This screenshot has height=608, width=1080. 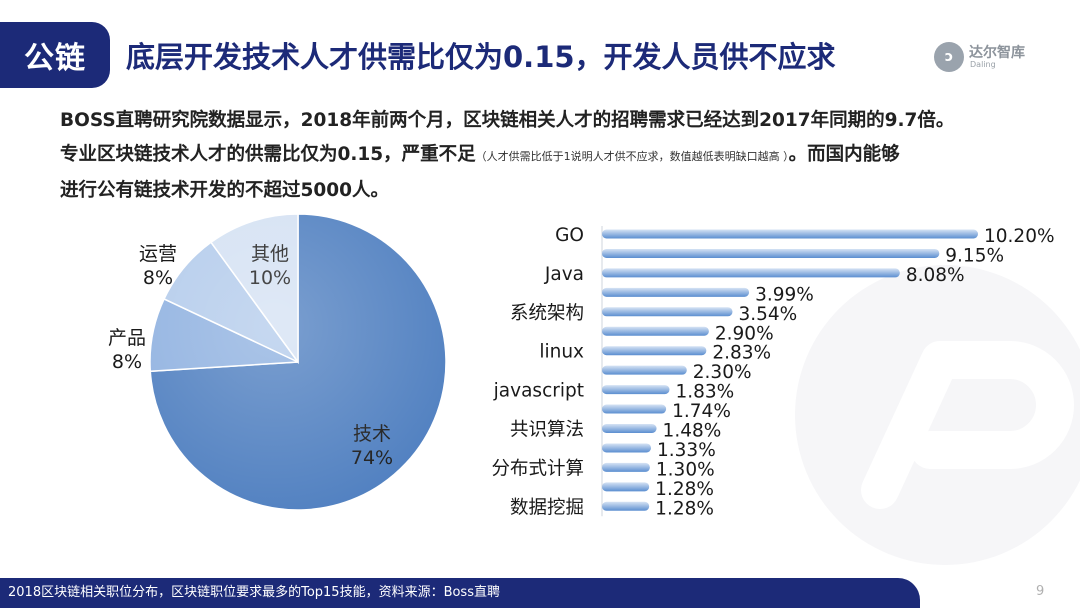 I want to click on bar-value-label-1: 10.20%, so click(x=1019, y=236).